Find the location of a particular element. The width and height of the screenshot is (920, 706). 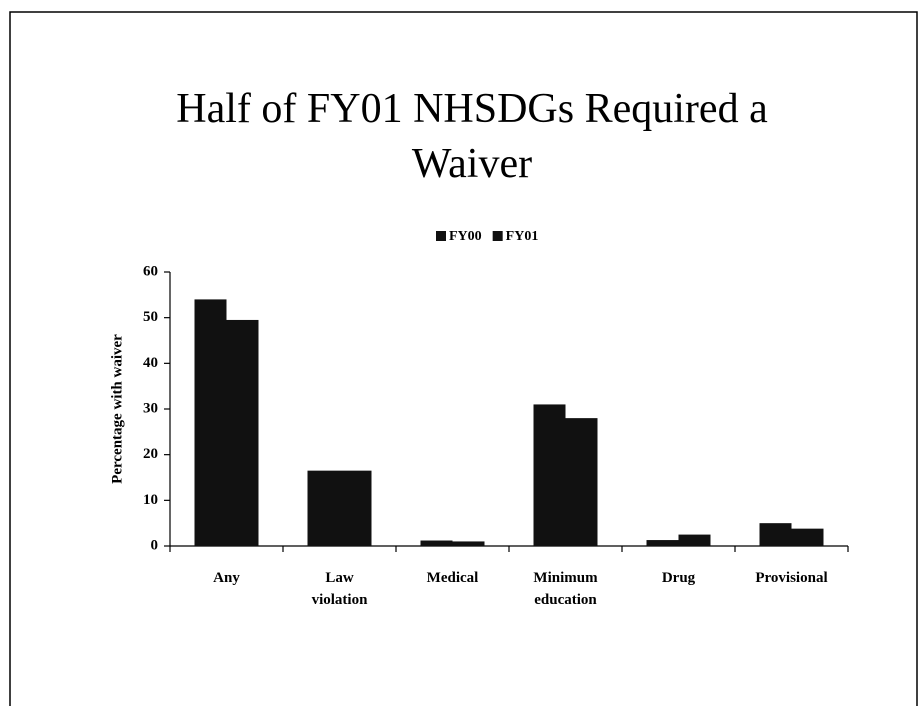

chart-title: Waiver is located at coordinates (472, 164).